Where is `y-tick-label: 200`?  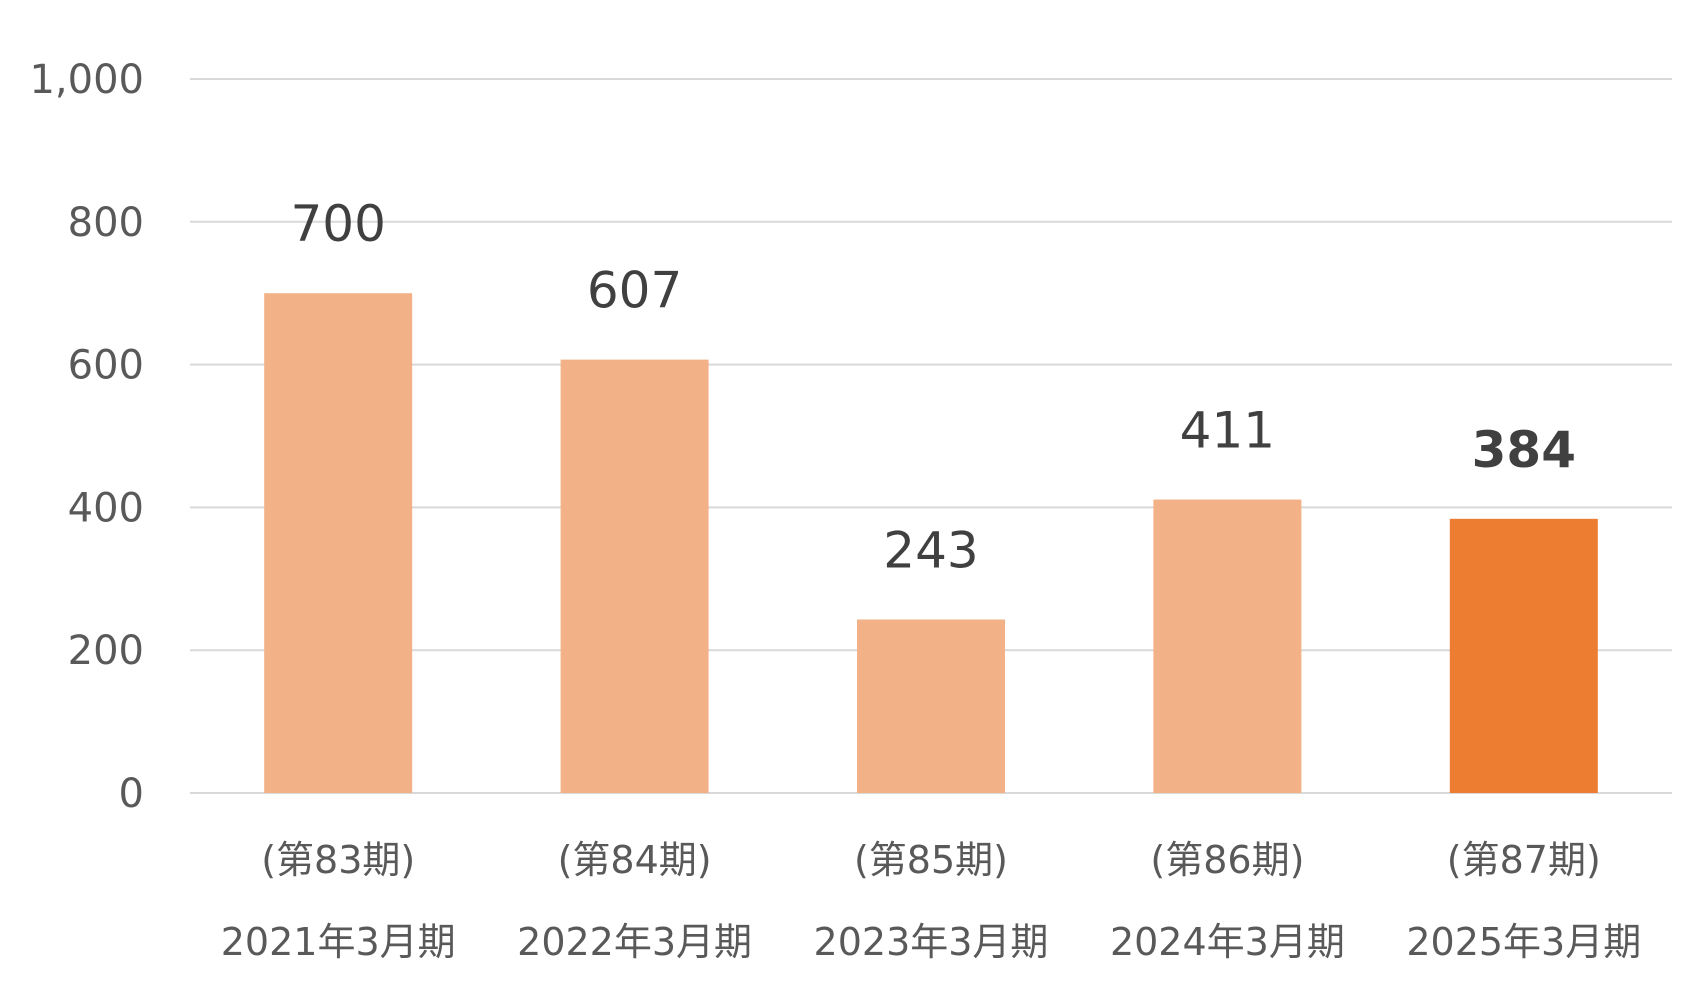
y-tick-label: 200 is located at coordinates (106, 651).